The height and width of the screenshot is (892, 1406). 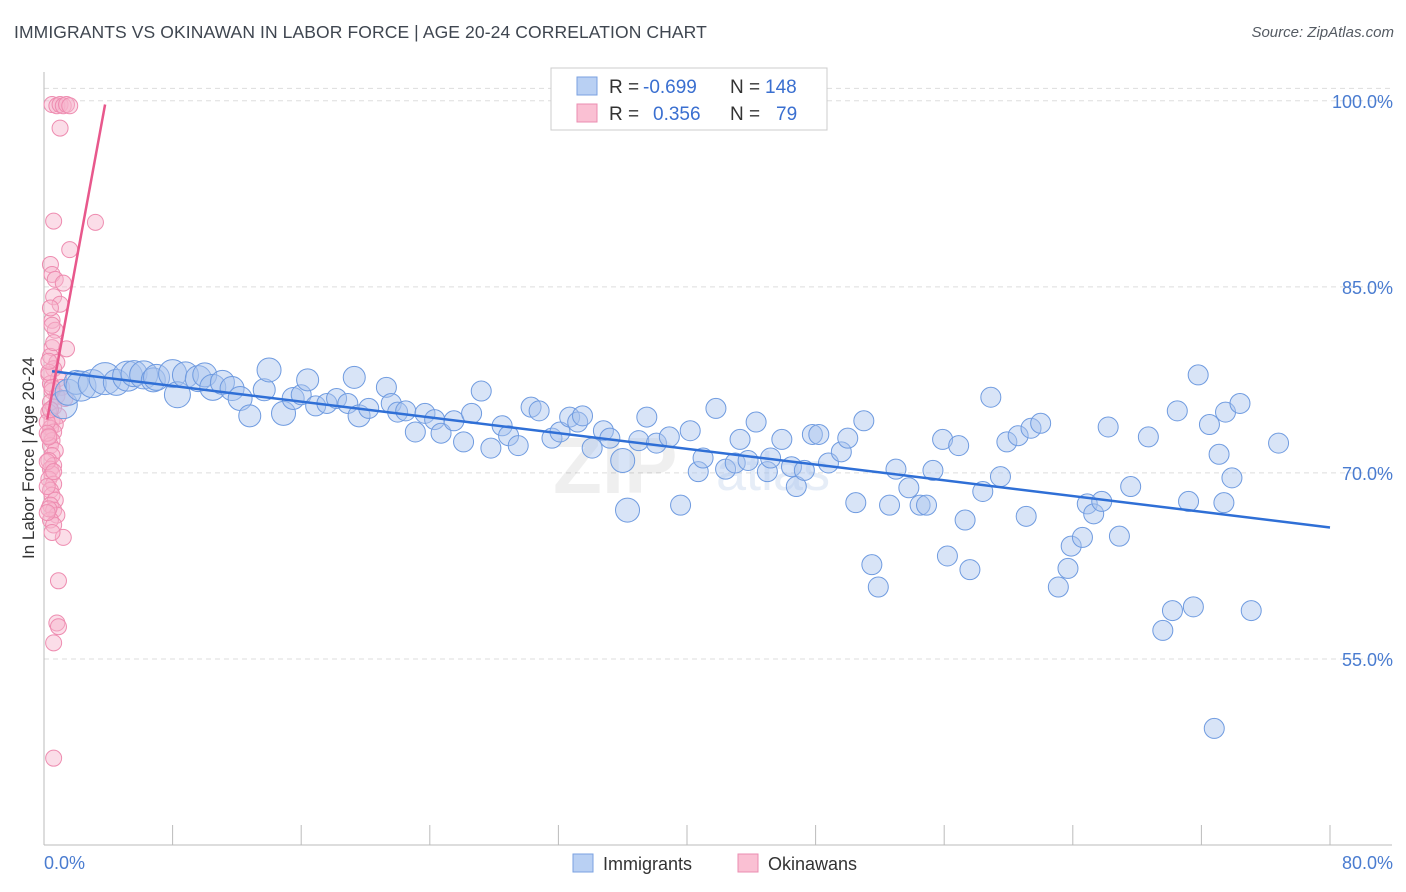 I want to click on y-tick-label-3: 55.0%, so click(x=1367, y=660).